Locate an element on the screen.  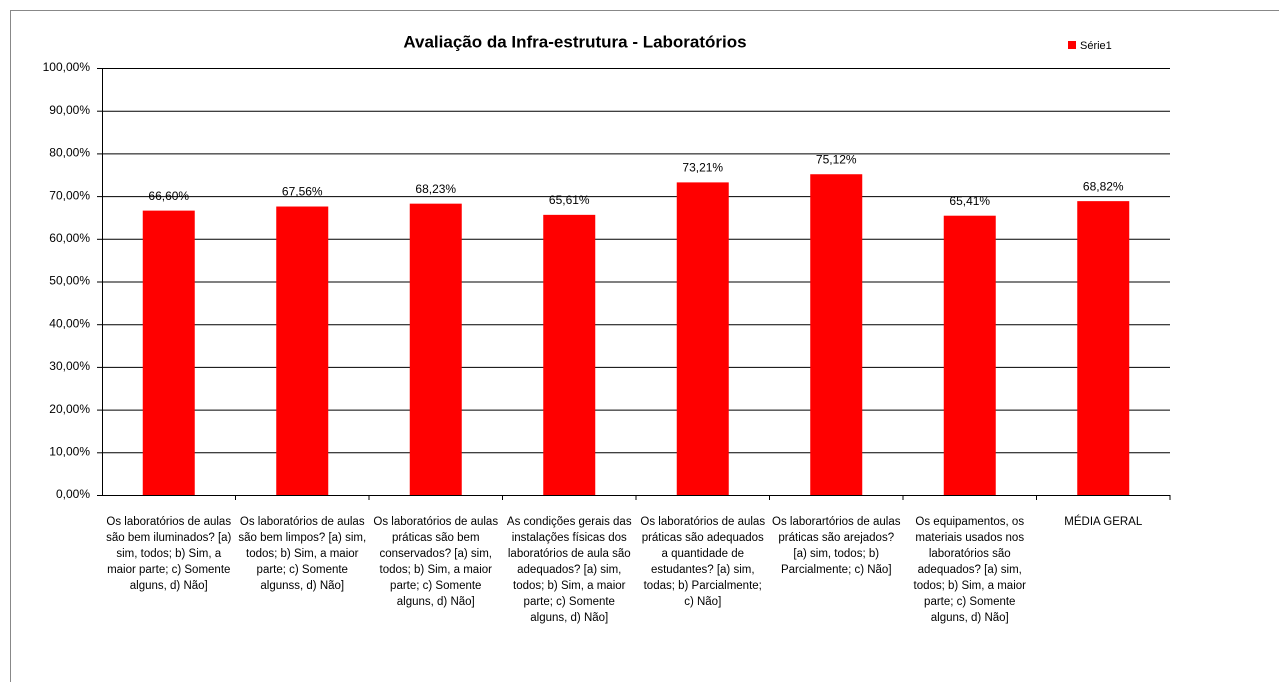
value-label: 65,41% is located at coordinates (969, 201).